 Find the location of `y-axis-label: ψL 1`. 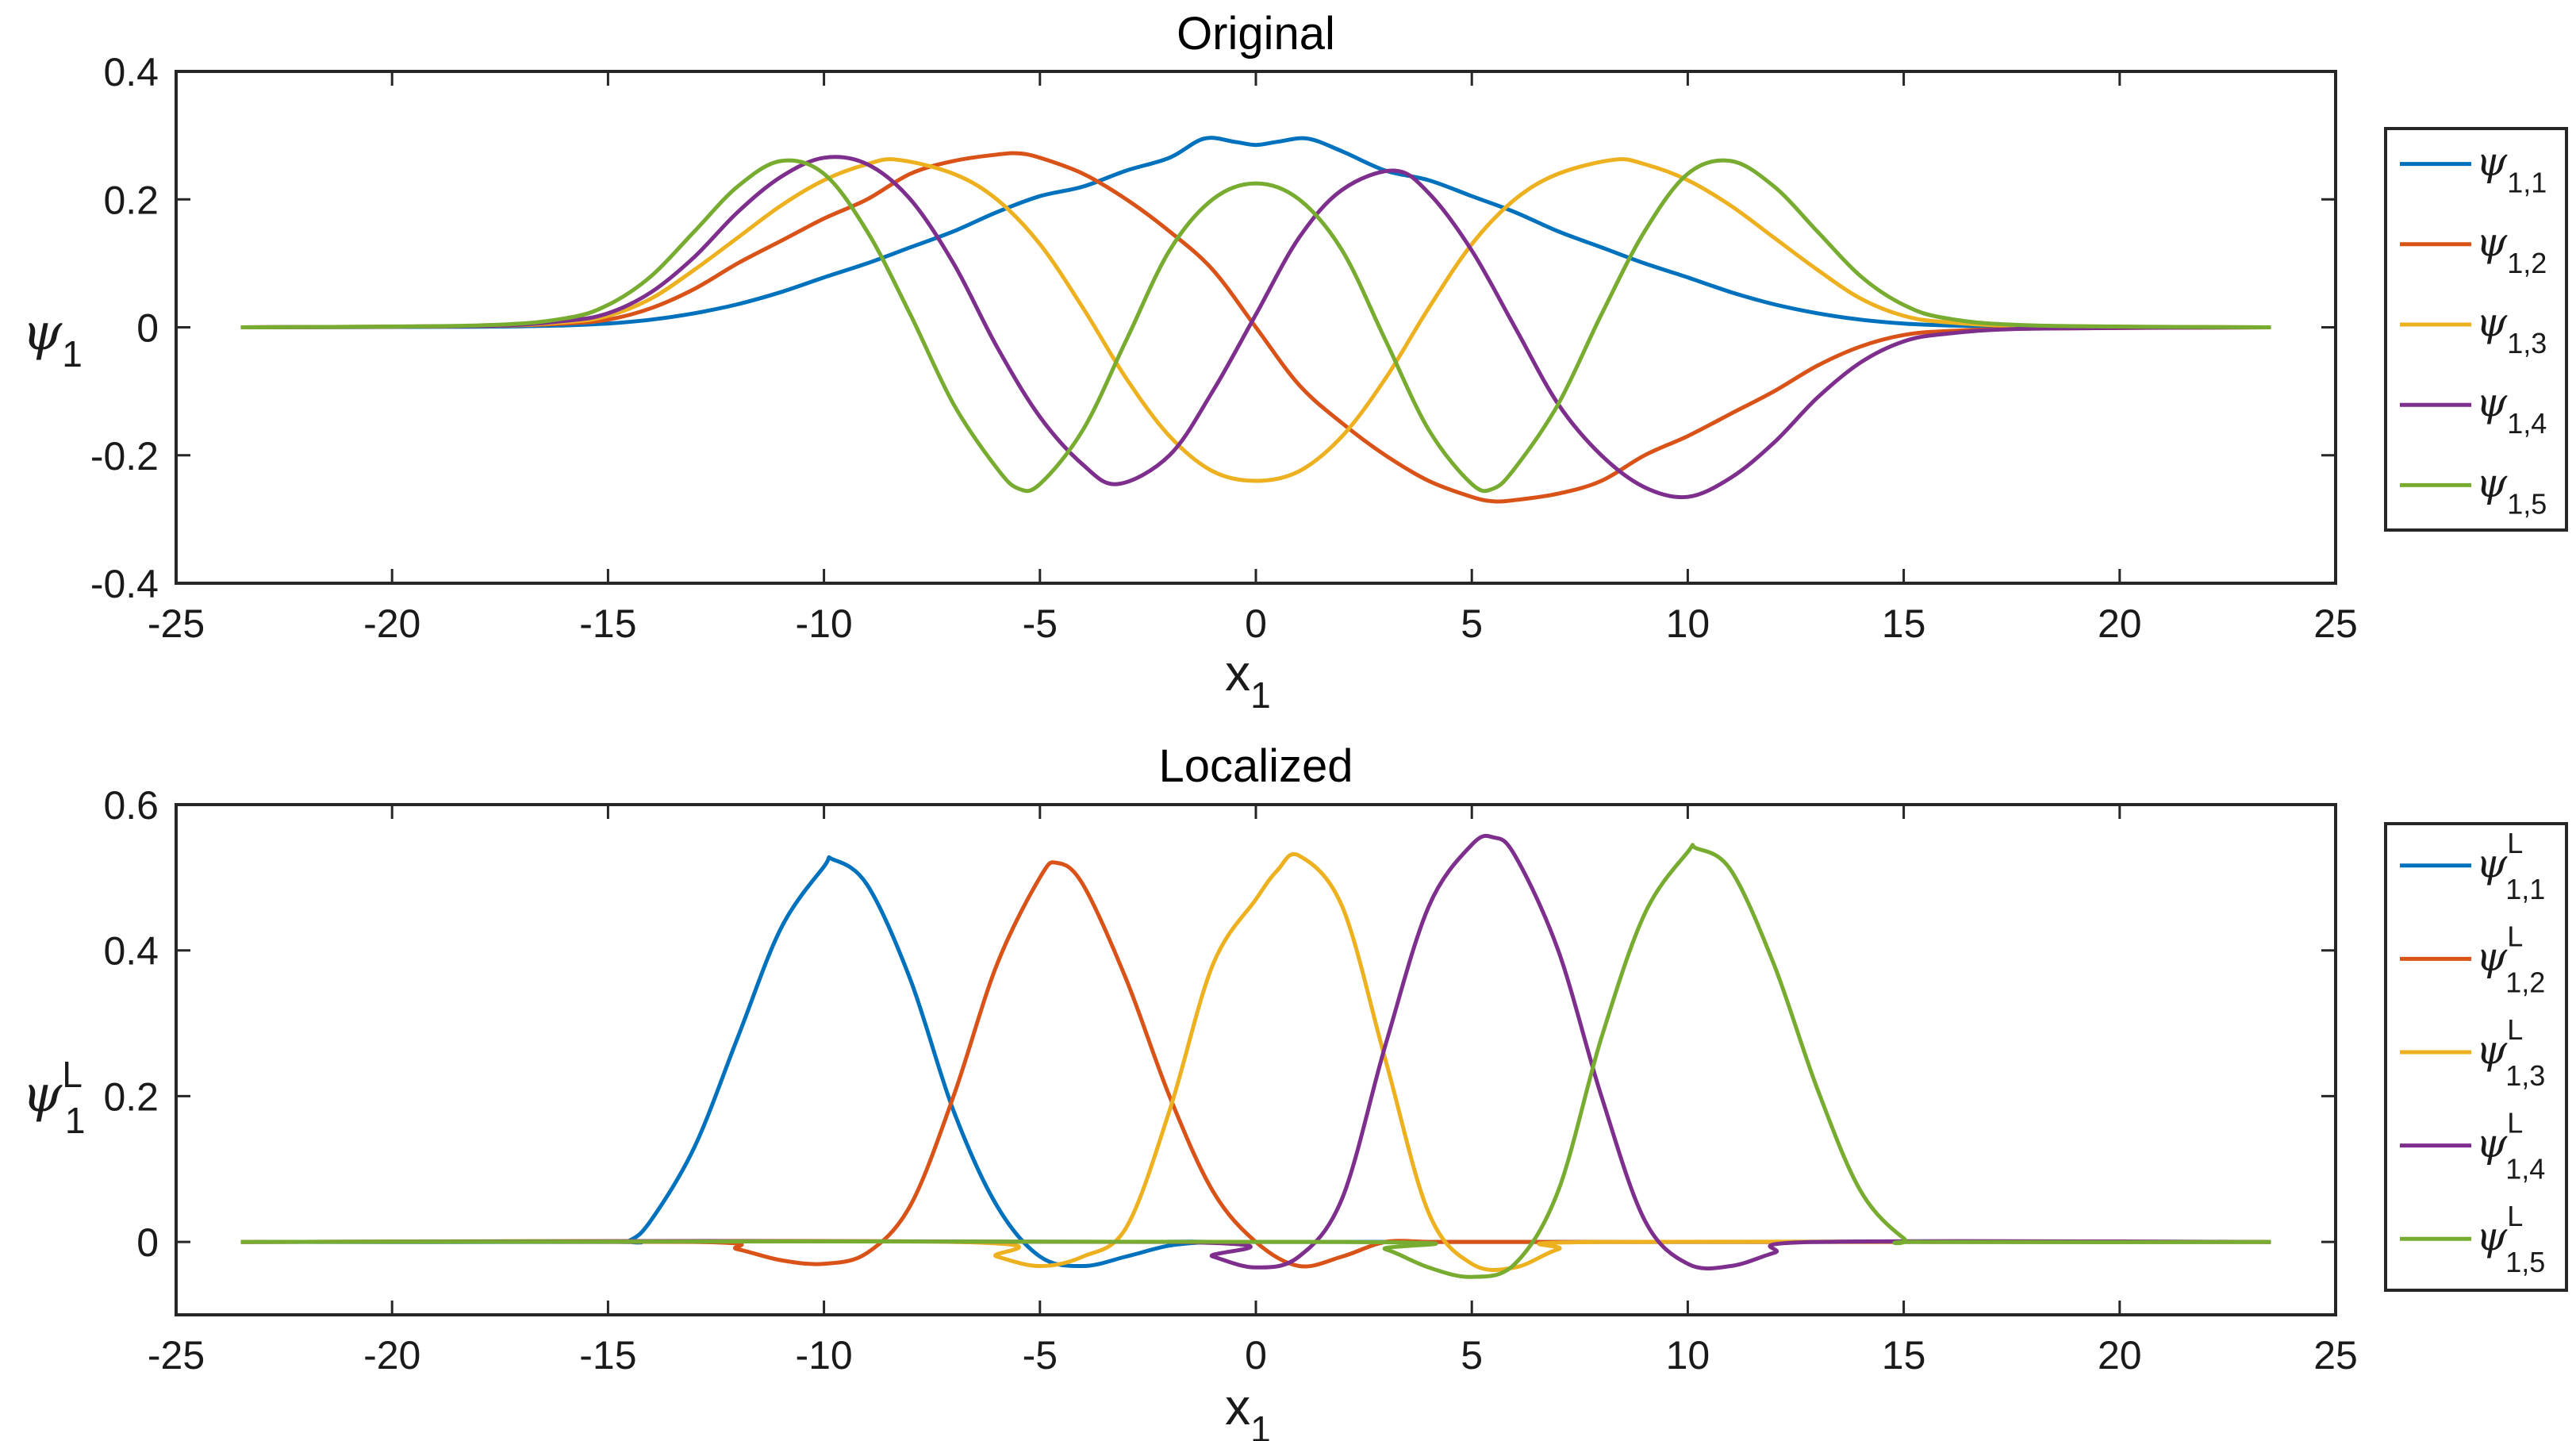

y-axis-label: ψL 1 is located at coordinates (53, 1097).